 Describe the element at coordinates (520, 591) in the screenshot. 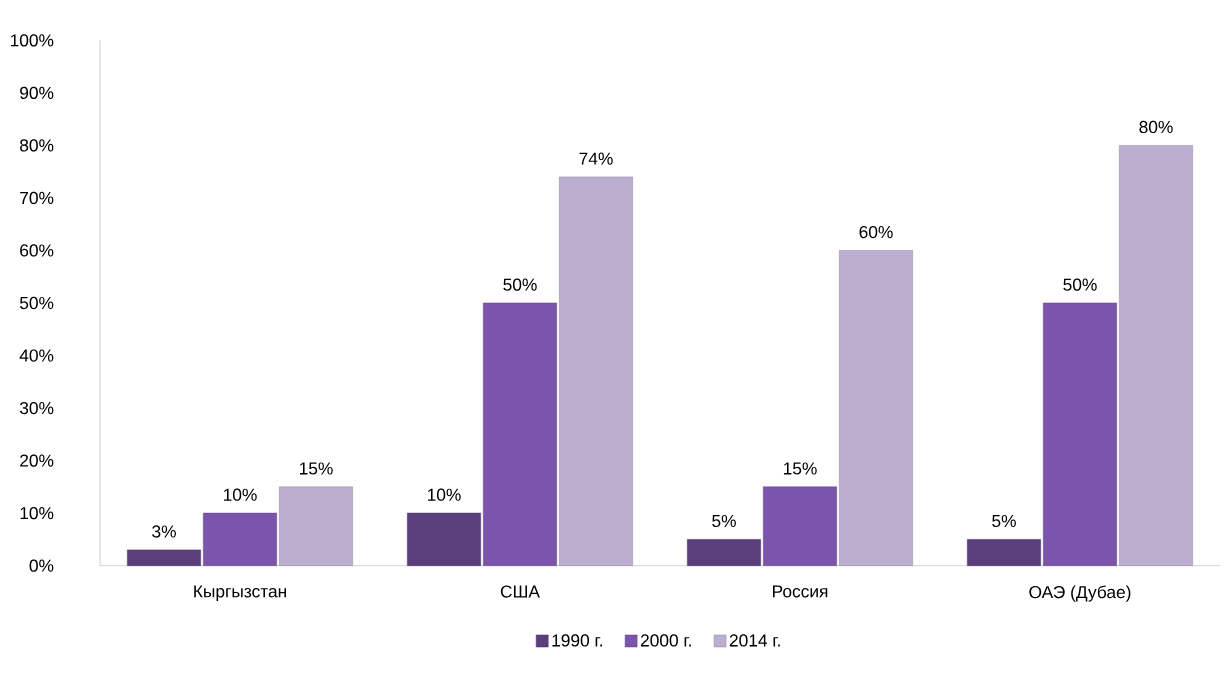

I see `x-tick-label: США` at that location.